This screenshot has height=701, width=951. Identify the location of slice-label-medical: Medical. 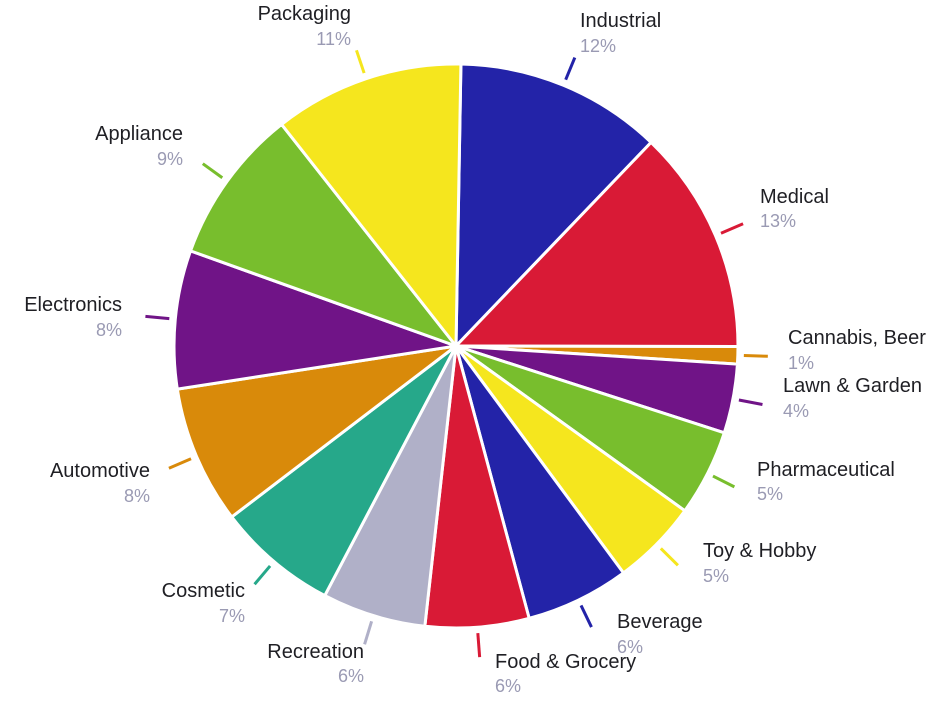
(794, 197).